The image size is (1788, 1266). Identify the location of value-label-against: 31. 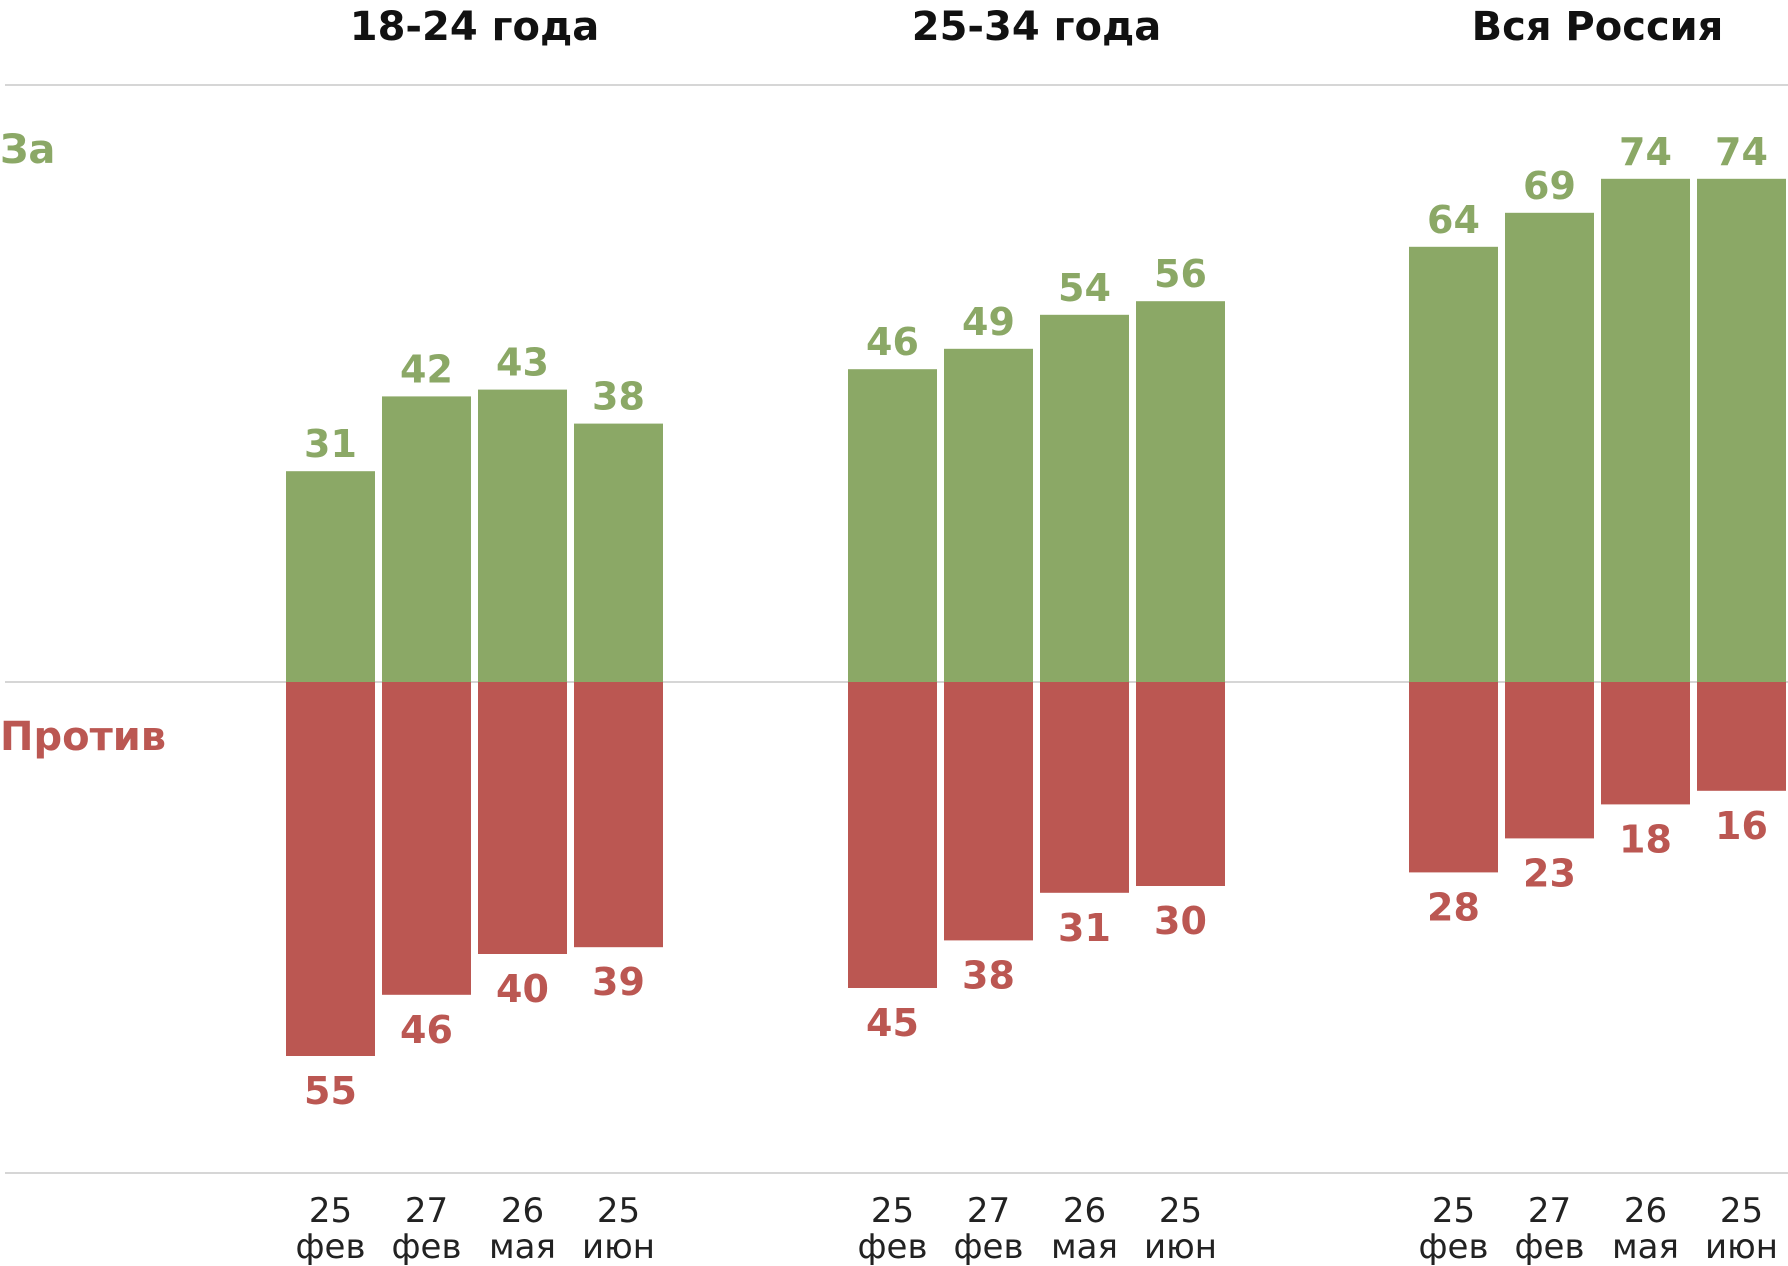
(1084, 928).